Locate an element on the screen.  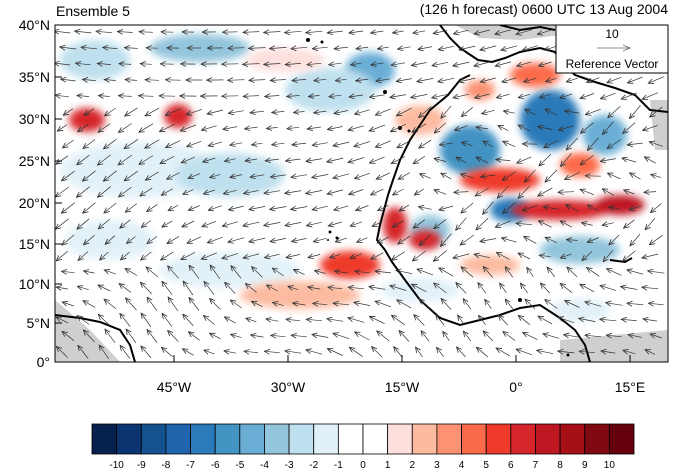
lon-label-30w: 30°W is located at coordinates (288, 387).